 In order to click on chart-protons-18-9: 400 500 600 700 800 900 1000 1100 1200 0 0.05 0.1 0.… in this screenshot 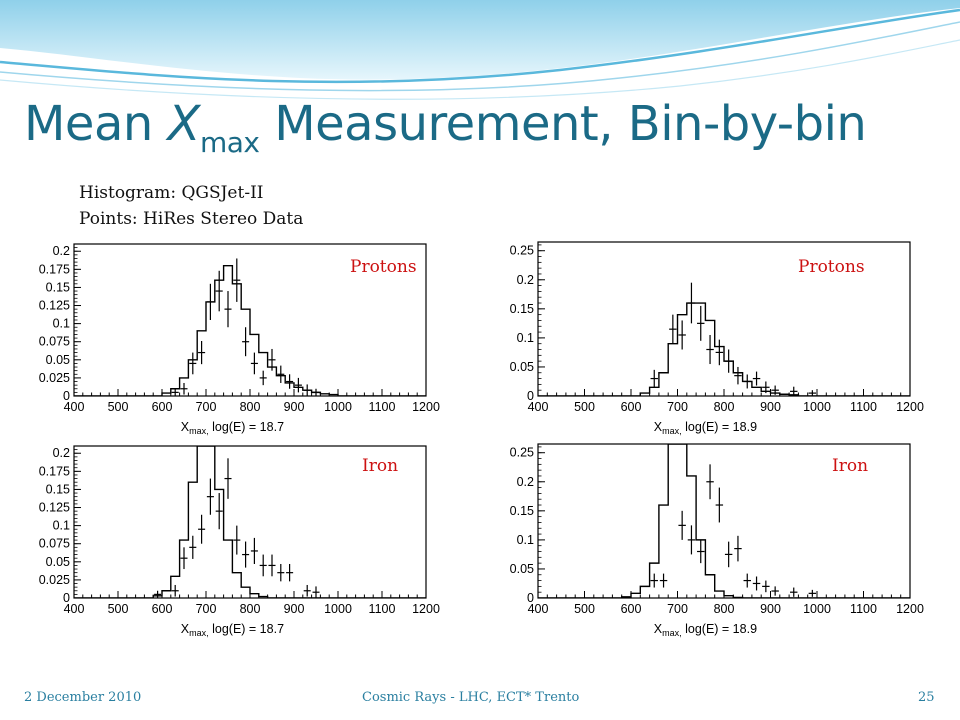, I will do `click(717, 338)`.